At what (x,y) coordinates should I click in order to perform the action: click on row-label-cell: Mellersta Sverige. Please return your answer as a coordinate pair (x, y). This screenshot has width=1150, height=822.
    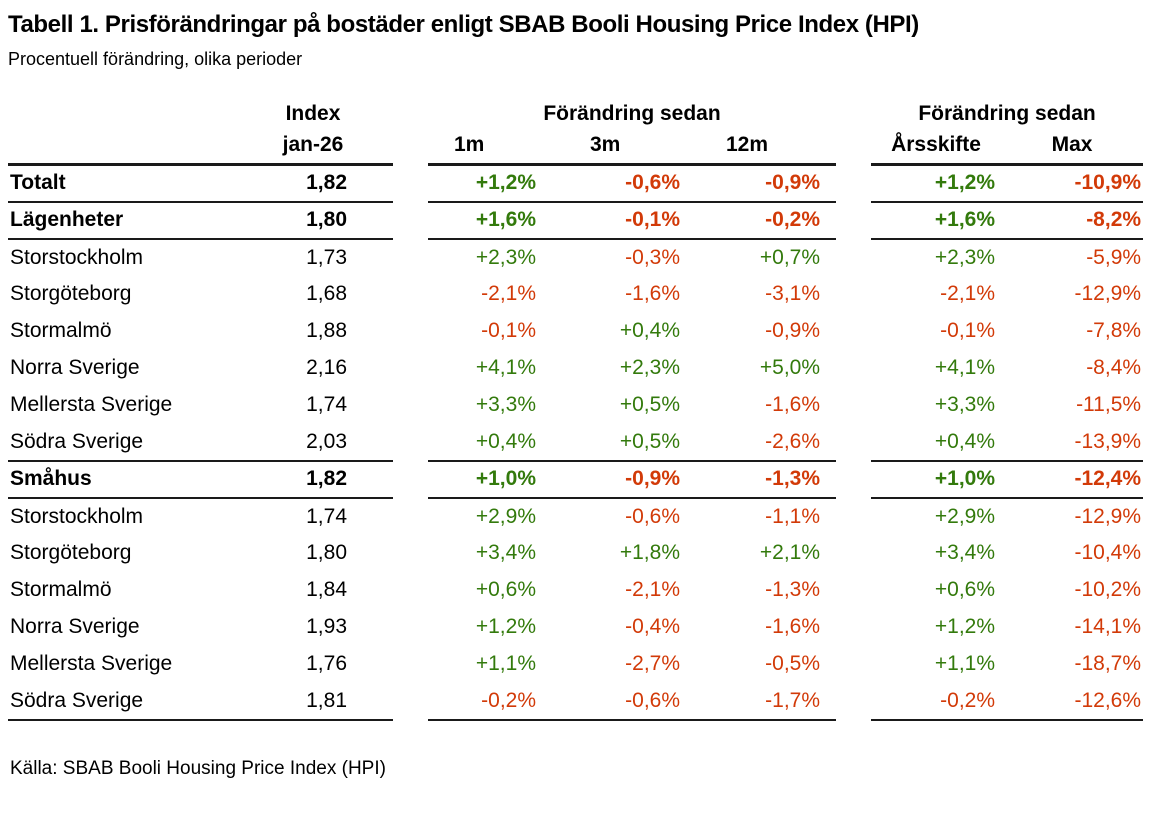
    Looking at the image, I should click on (91, 405).